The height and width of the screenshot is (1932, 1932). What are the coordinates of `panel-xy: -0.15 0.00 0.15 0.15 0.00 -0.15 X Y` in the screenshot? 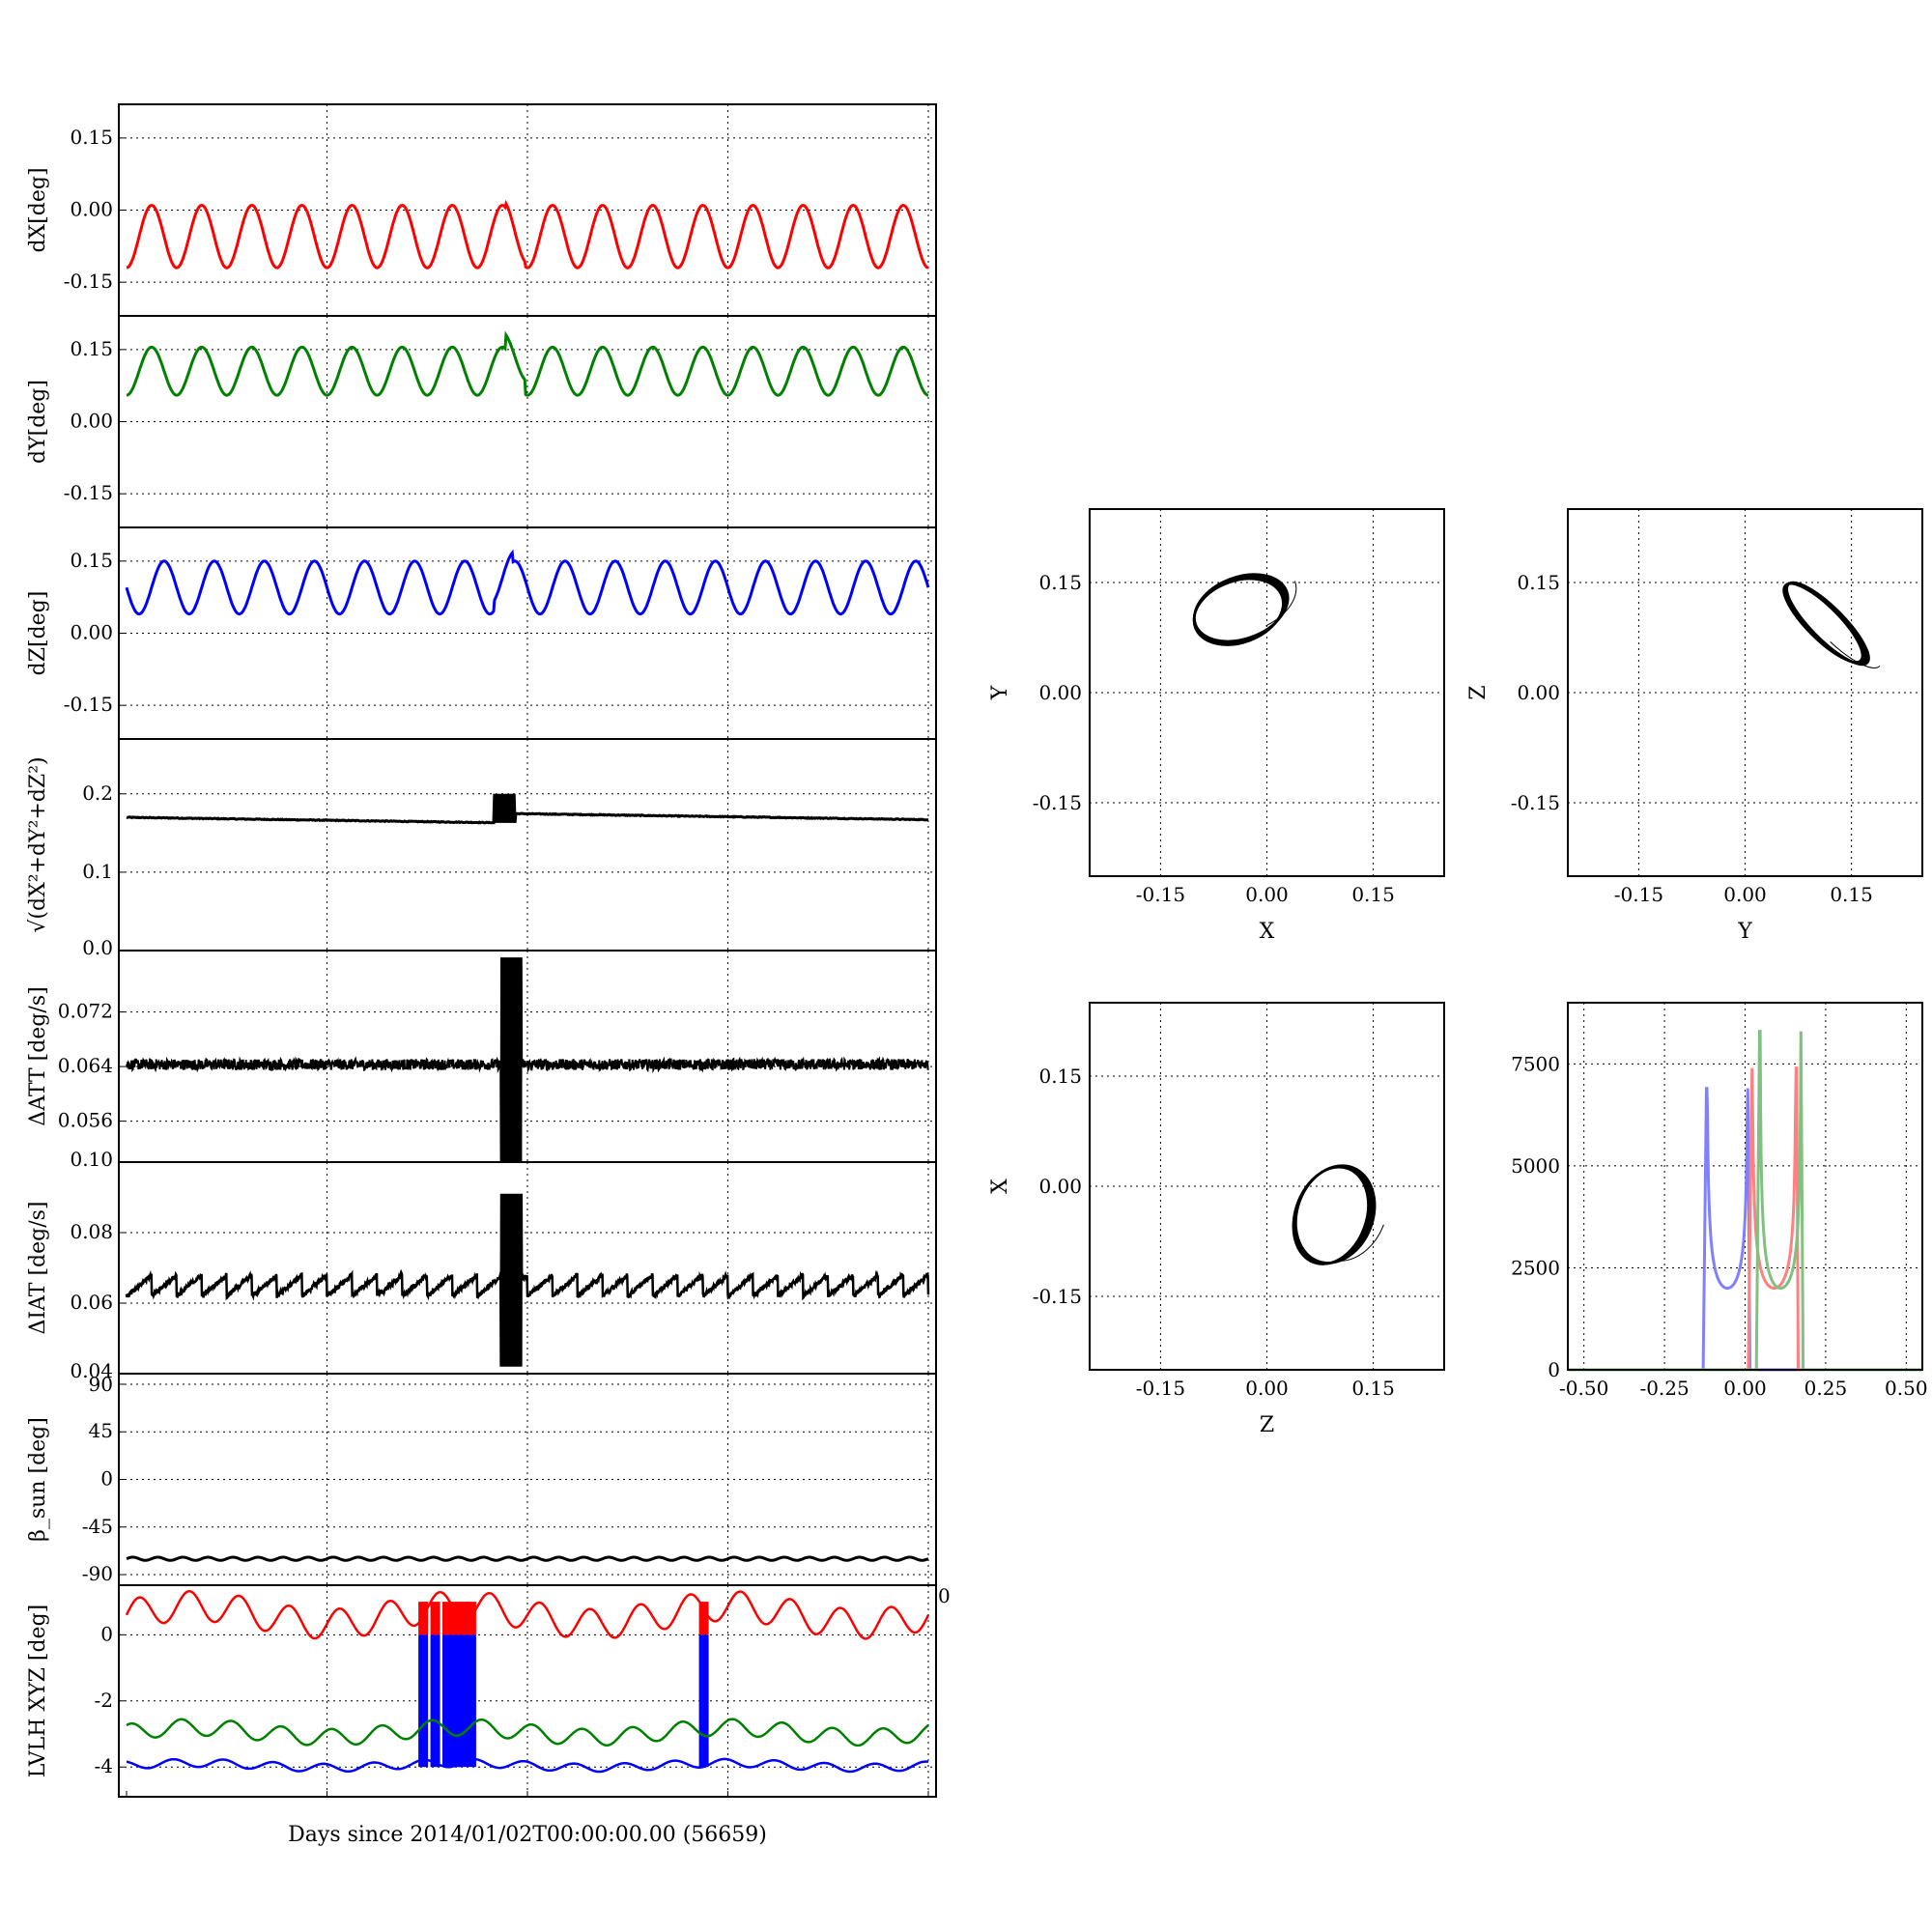 It's located at (1216, 726).